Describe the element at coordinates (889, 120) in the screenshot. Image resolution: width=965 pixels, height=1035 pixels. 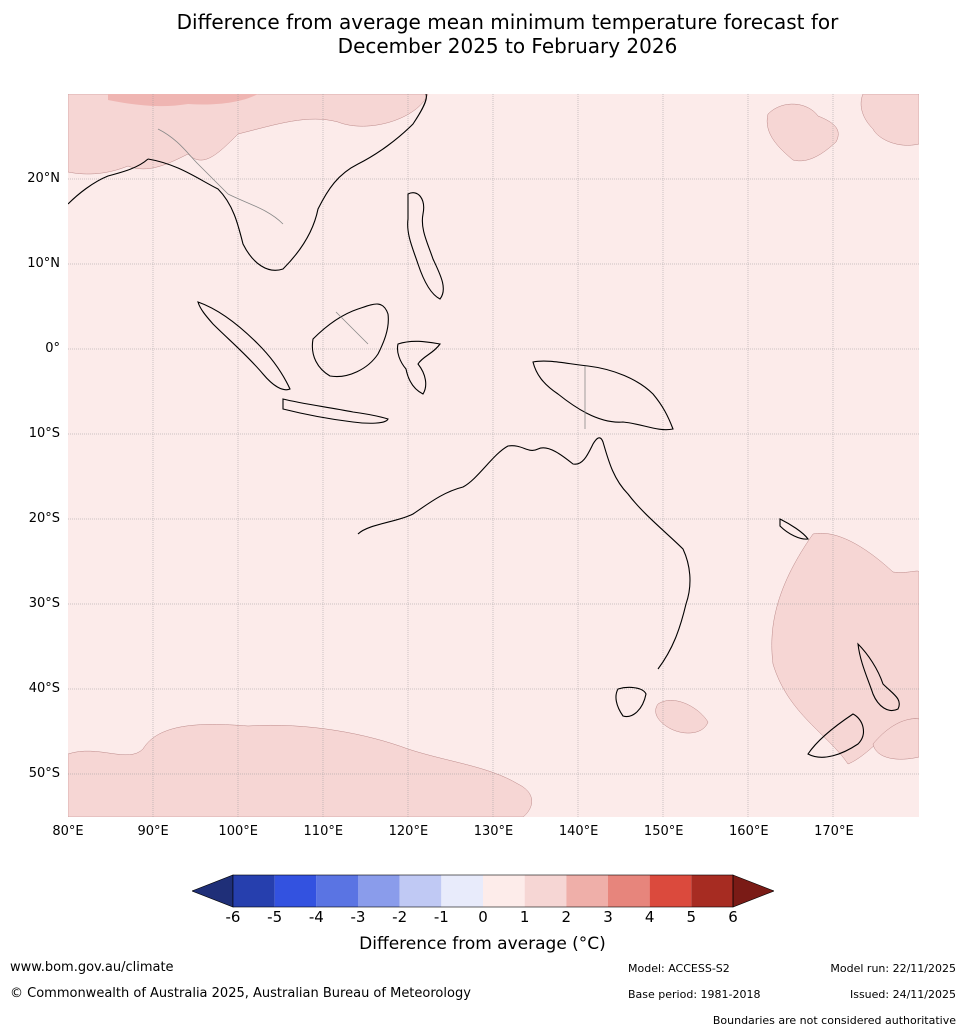
I see `anomaly-region-pacific-north` at that location.